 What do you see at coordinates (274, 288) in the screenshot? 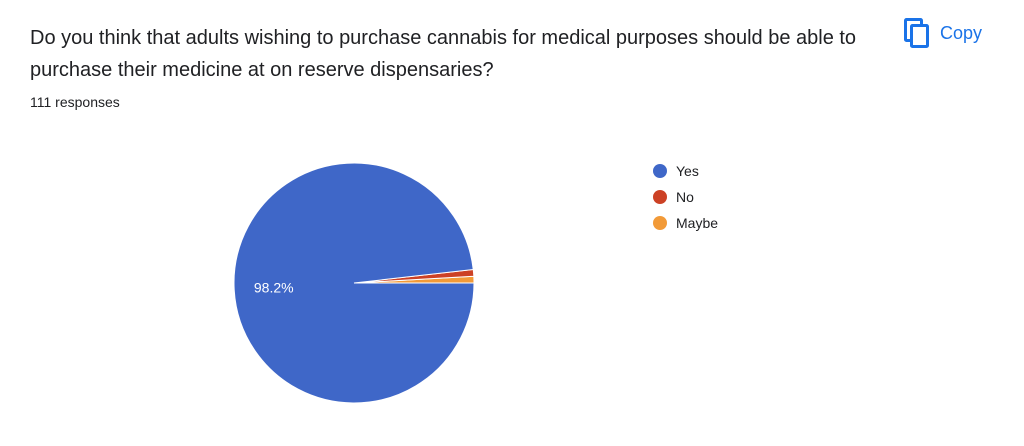
I see `data-label-yes: 98.2%` at bounding box center [274, 288].